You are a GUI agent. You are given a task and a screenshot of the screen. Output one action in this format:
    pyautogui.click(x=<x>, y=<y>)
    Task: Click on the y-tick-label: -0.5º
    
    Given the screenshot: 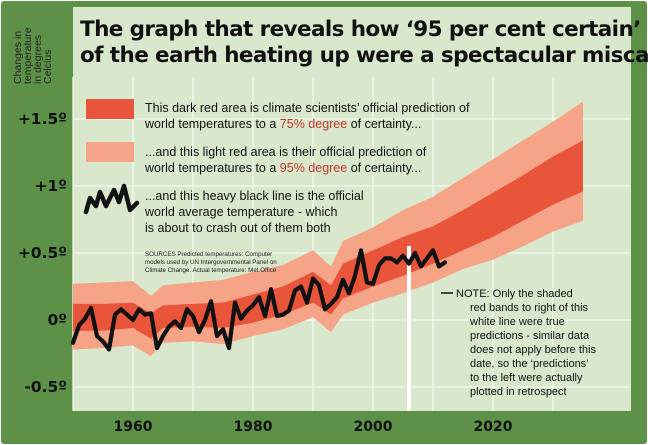 What is the action you would take?
    pyautogui.click(x=45, y=387)
    